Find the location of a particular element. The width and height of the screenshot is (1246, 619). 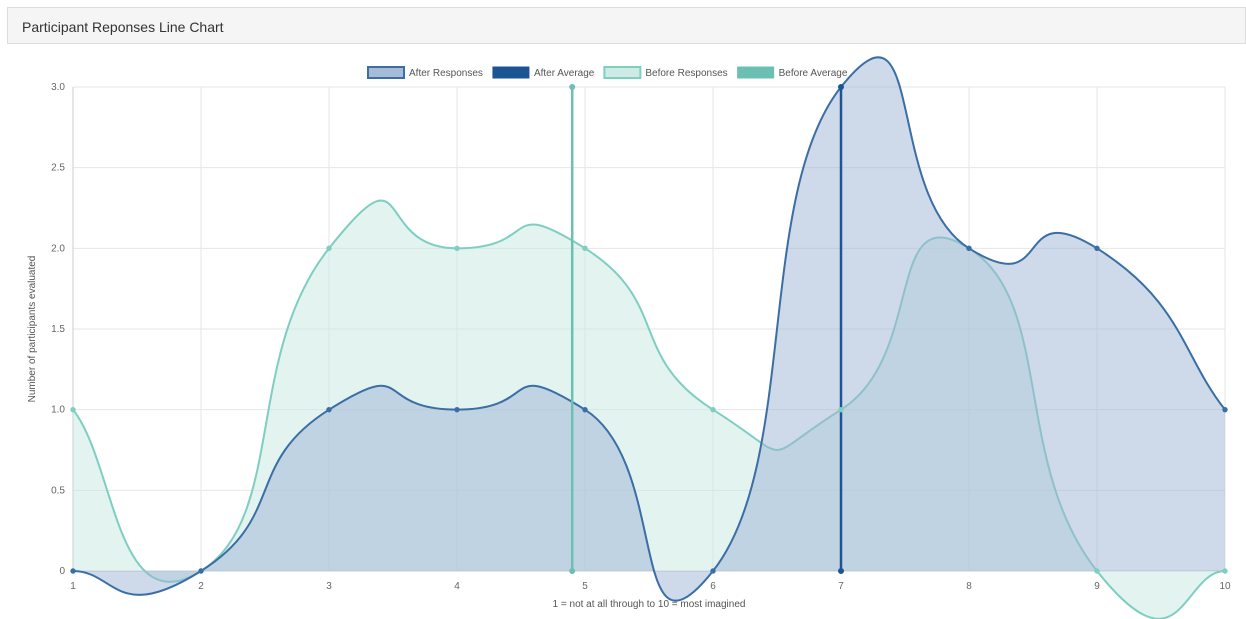

legend-item-after-responses: After Responses is located at coordinates (425, 72).